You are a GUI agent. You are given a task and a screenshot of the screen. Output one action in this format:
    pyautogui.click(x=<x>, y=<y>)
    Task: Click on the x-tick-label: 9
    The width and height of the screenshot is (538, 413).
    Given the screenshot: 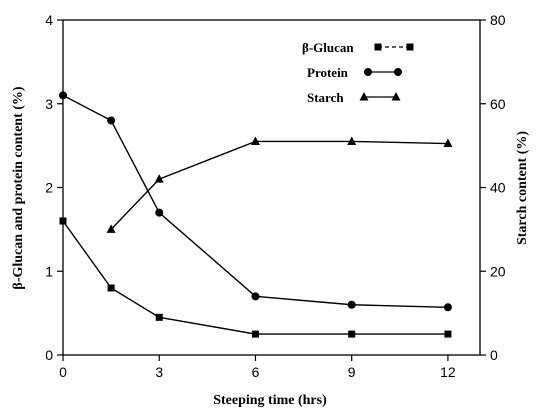 What is the action you would take?
    pyautogui.click(x=352, y=372)
    